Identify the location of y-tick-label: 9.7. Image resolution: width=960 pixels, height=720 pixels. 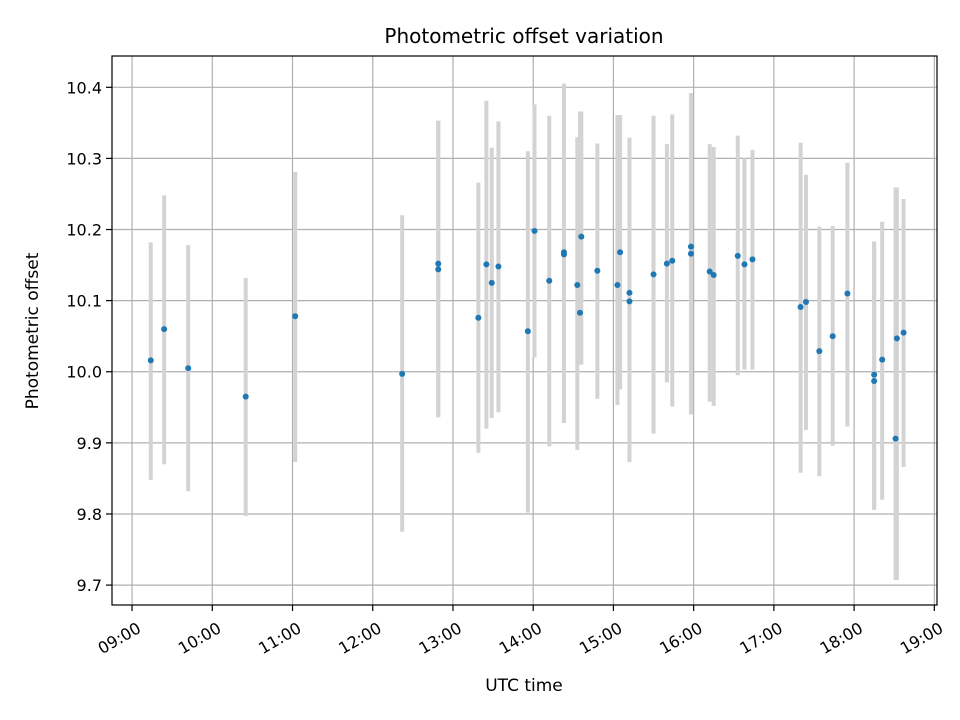
(89, 585).